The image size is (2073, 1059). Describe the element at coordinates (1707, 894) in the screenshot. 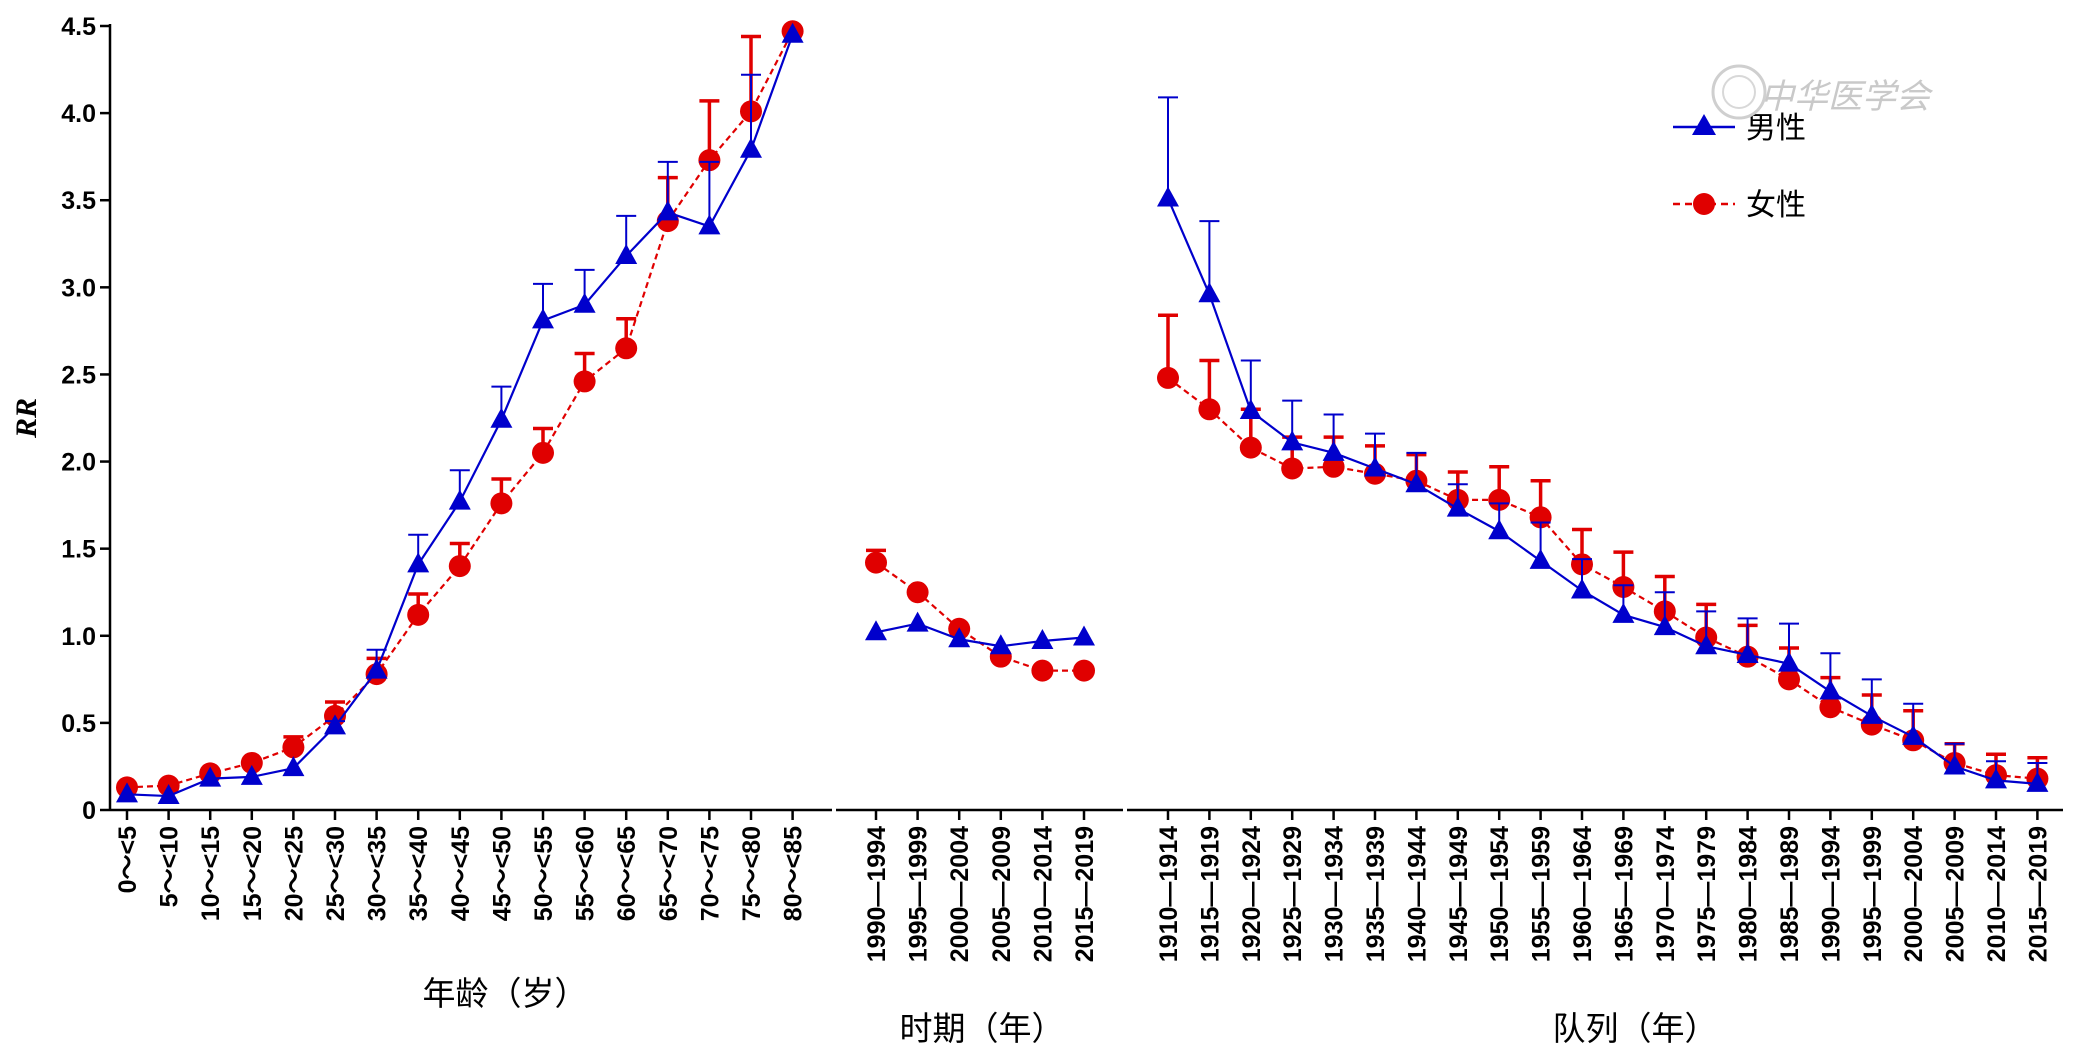

I see `x-tick-label: 1975—1979` at that location.